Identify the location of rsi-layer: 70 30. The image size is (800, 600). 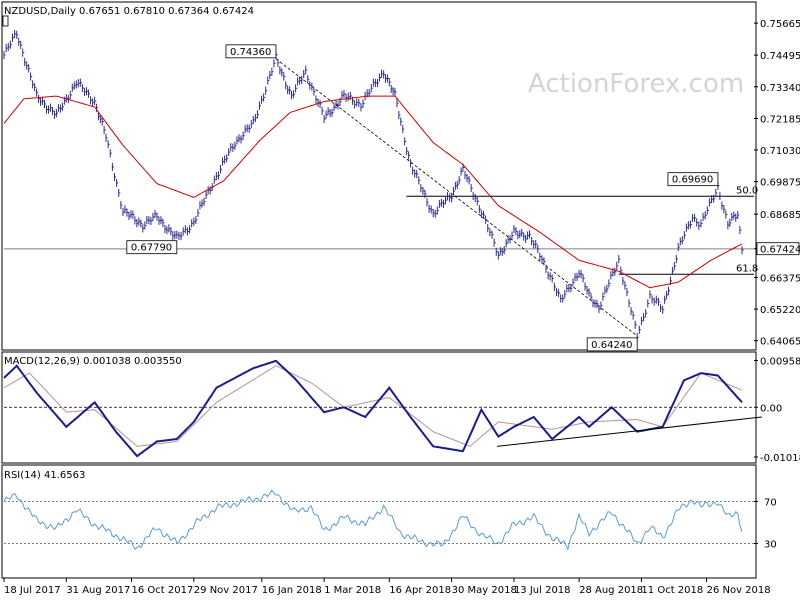
(390, 520).